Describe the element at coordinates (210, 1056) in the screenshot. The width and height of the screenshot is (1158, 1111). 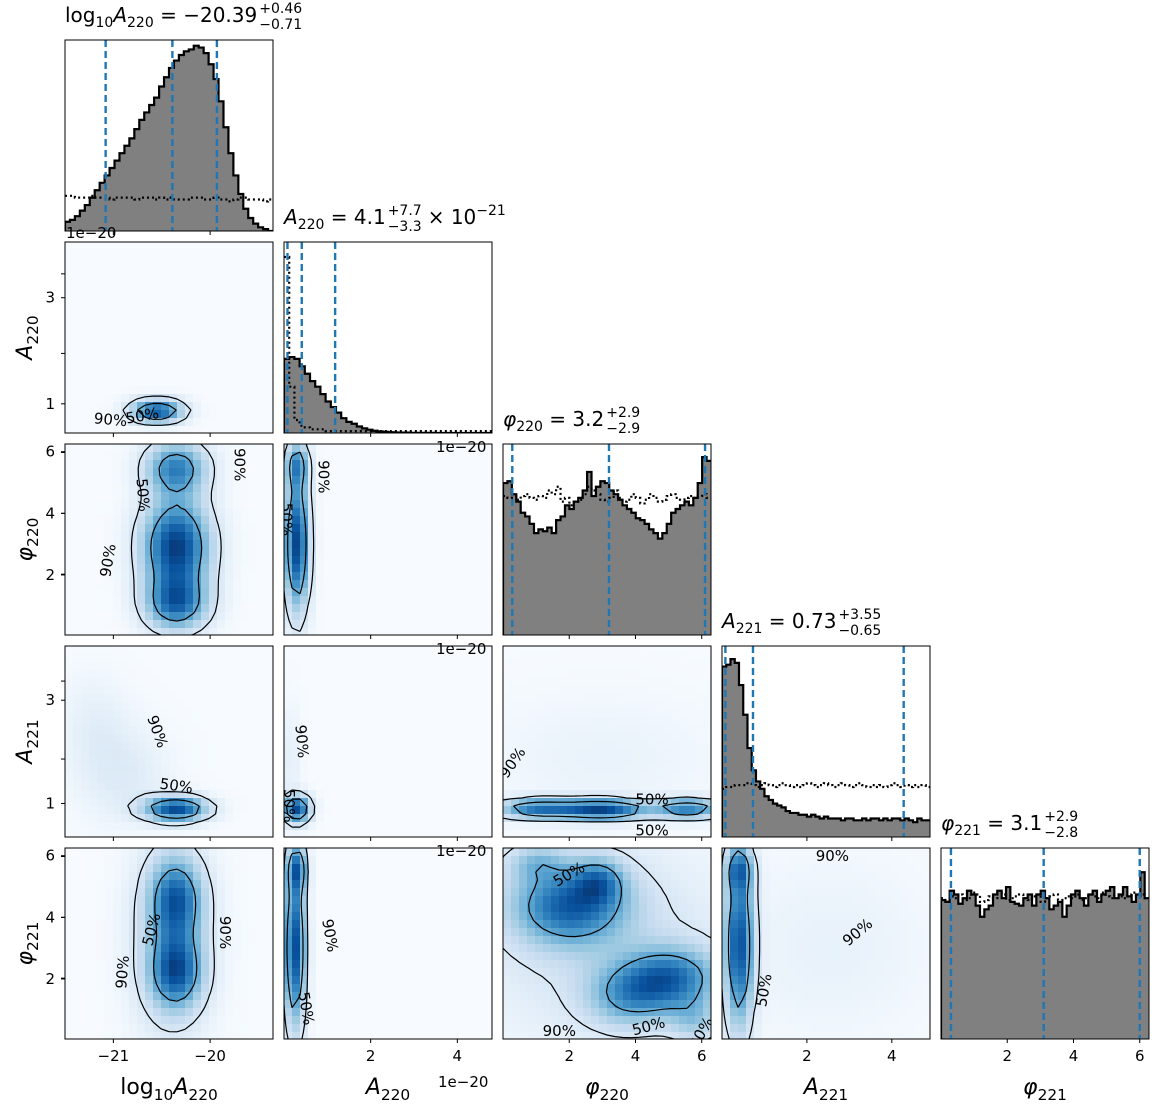
I see `x-tick-label: −20` at that location.